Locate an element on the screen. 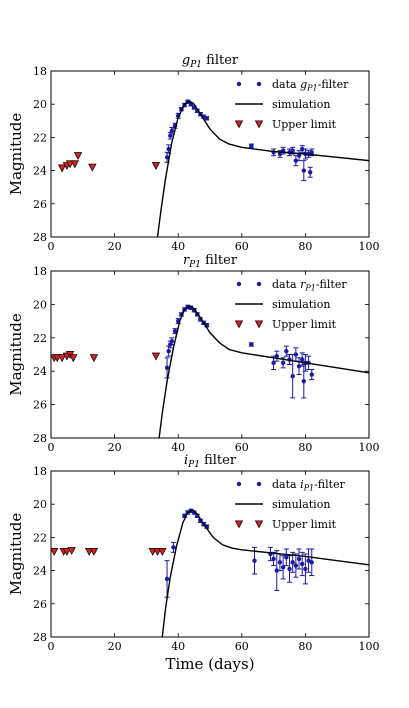 The height and width of the screenshot is (708, 409). legend: data rP1-filter simulation Upper limit is located at coordinates (291, 304).